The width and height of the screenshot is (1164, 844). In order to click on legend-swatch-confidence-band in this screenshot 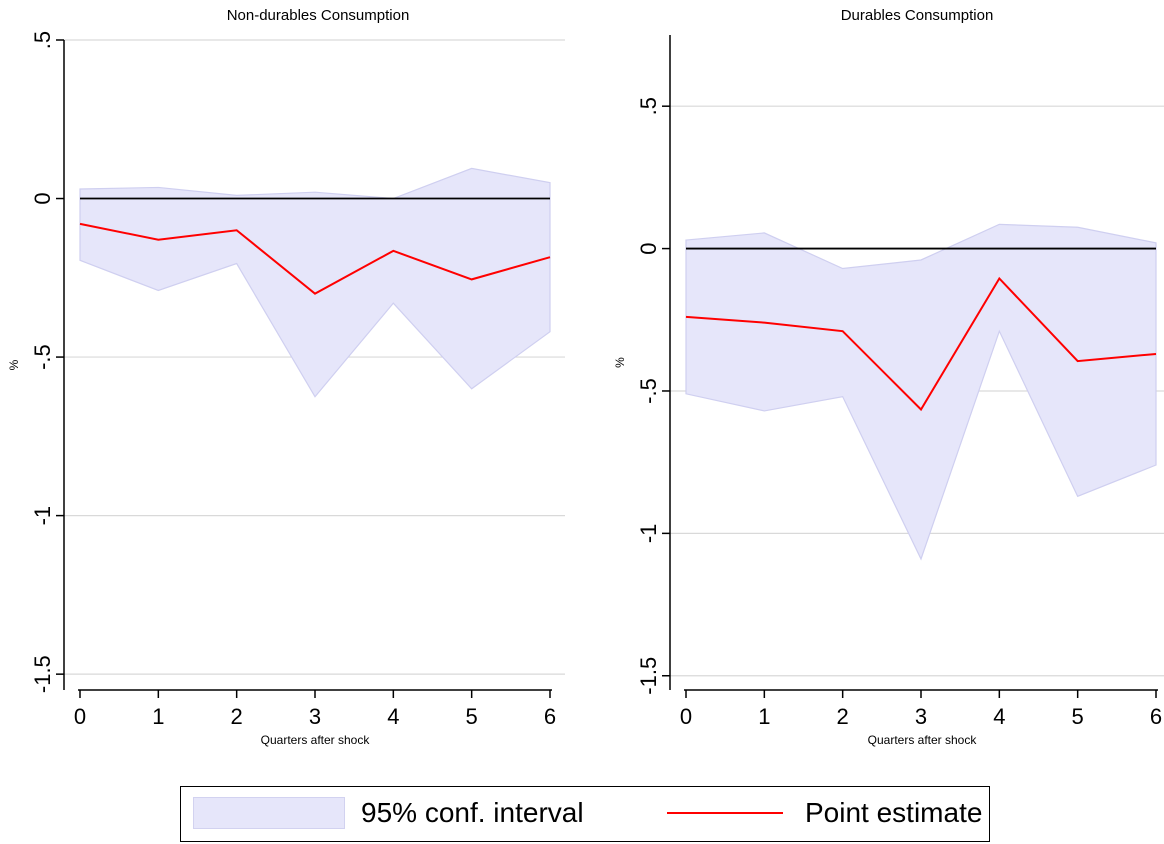, I will do `click(269, 813)`.